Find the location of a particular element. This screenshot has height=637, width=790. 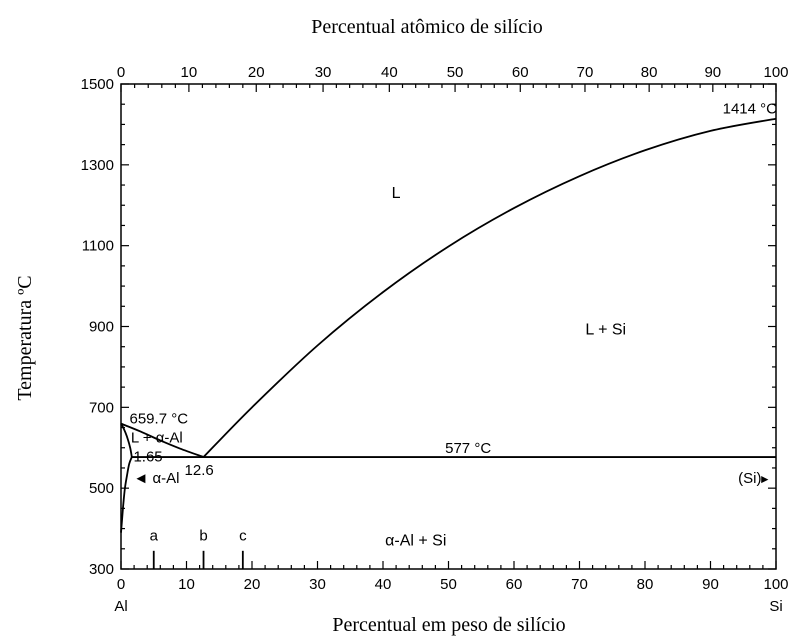

x-tick-label: 50 is located at coordinates (448, 584).